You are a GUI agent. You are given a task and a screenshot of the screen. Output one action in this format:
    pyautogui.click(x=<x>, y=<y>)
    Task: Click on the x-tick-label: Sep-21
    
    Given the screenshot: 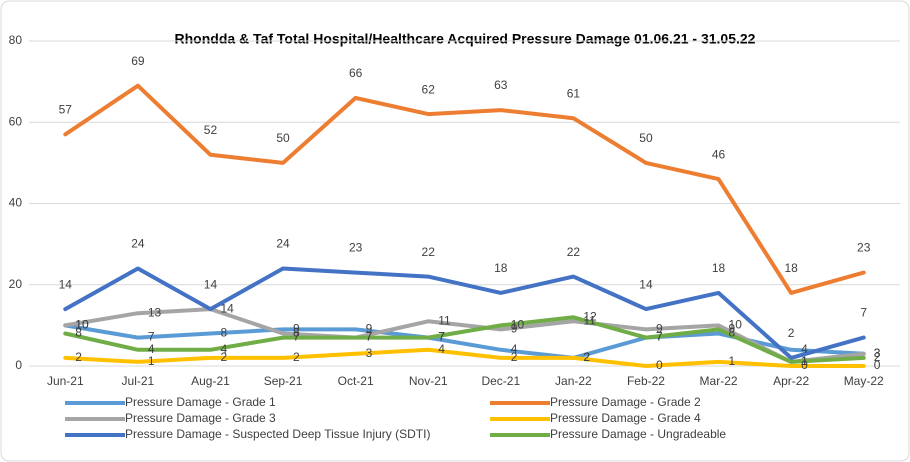 What is the action you would take?
    pyautogui.click(x=283, y=381)
    